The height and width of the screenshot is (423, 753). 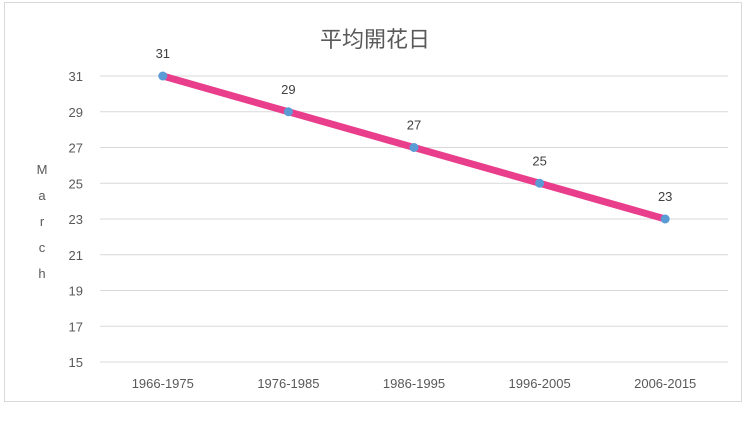 What do you see at coordinates (539, 160) in the screenshot?
I see `data-label: 25` at bounding box center [539, 160].